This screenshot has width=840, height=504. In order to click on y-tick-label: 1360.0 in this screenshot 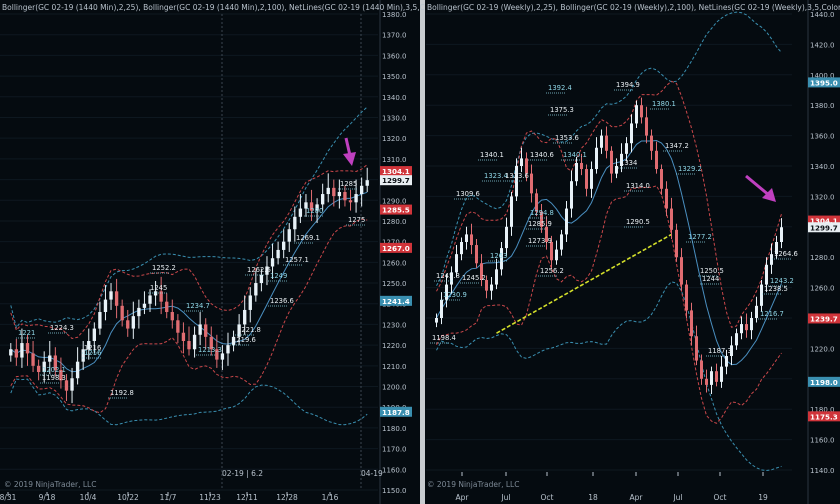, I will do `click(822, 137)`.